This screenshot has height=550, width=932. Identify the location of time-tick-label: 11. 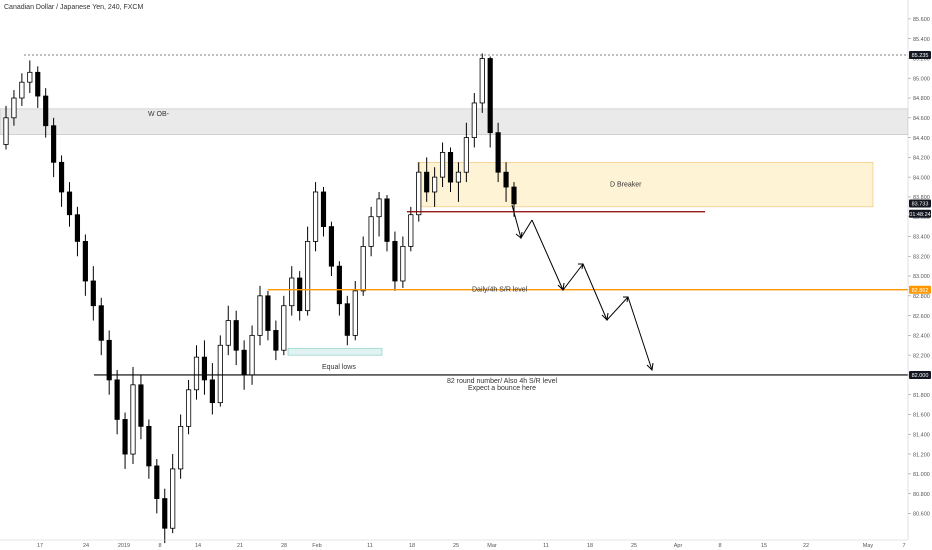
(546, 546).